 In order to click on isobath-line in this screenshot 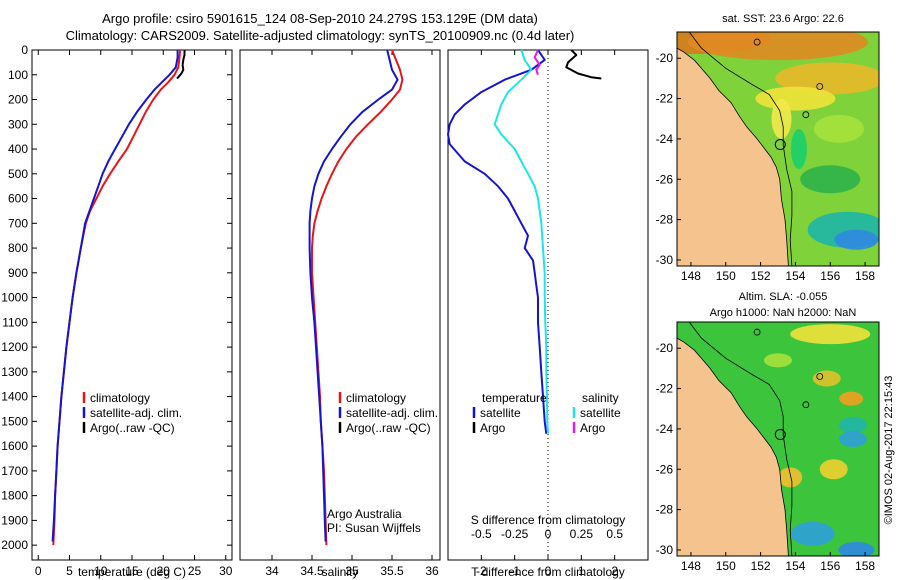, I will do `click(740, 149)`.